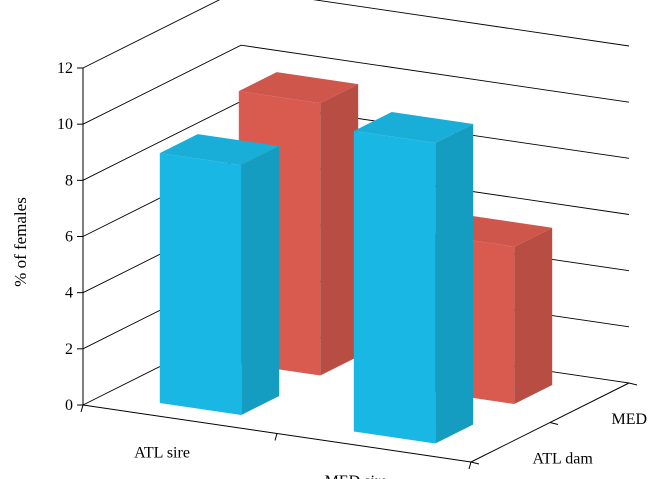 Image resolution: width=651 pixels, height=479 pixels. I want to click on y-tick-label: 2, so click(69, 349).